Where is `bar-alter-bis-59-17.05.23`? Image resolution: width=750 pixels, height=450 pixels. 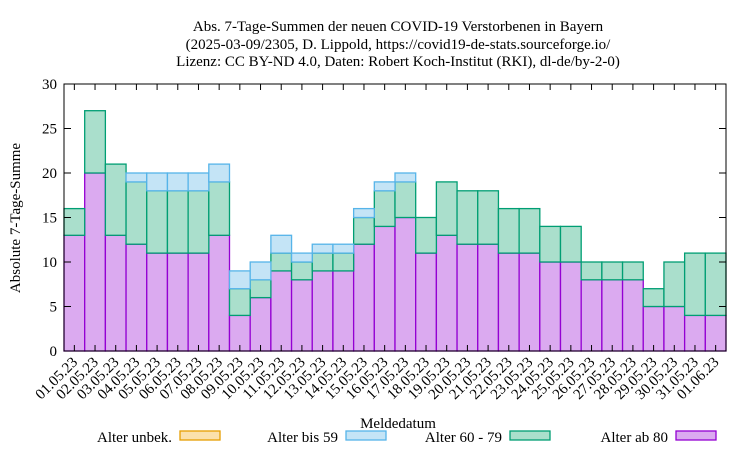
bar-alter-bis-59-17.05.23 is located at coordinates (405, 177).